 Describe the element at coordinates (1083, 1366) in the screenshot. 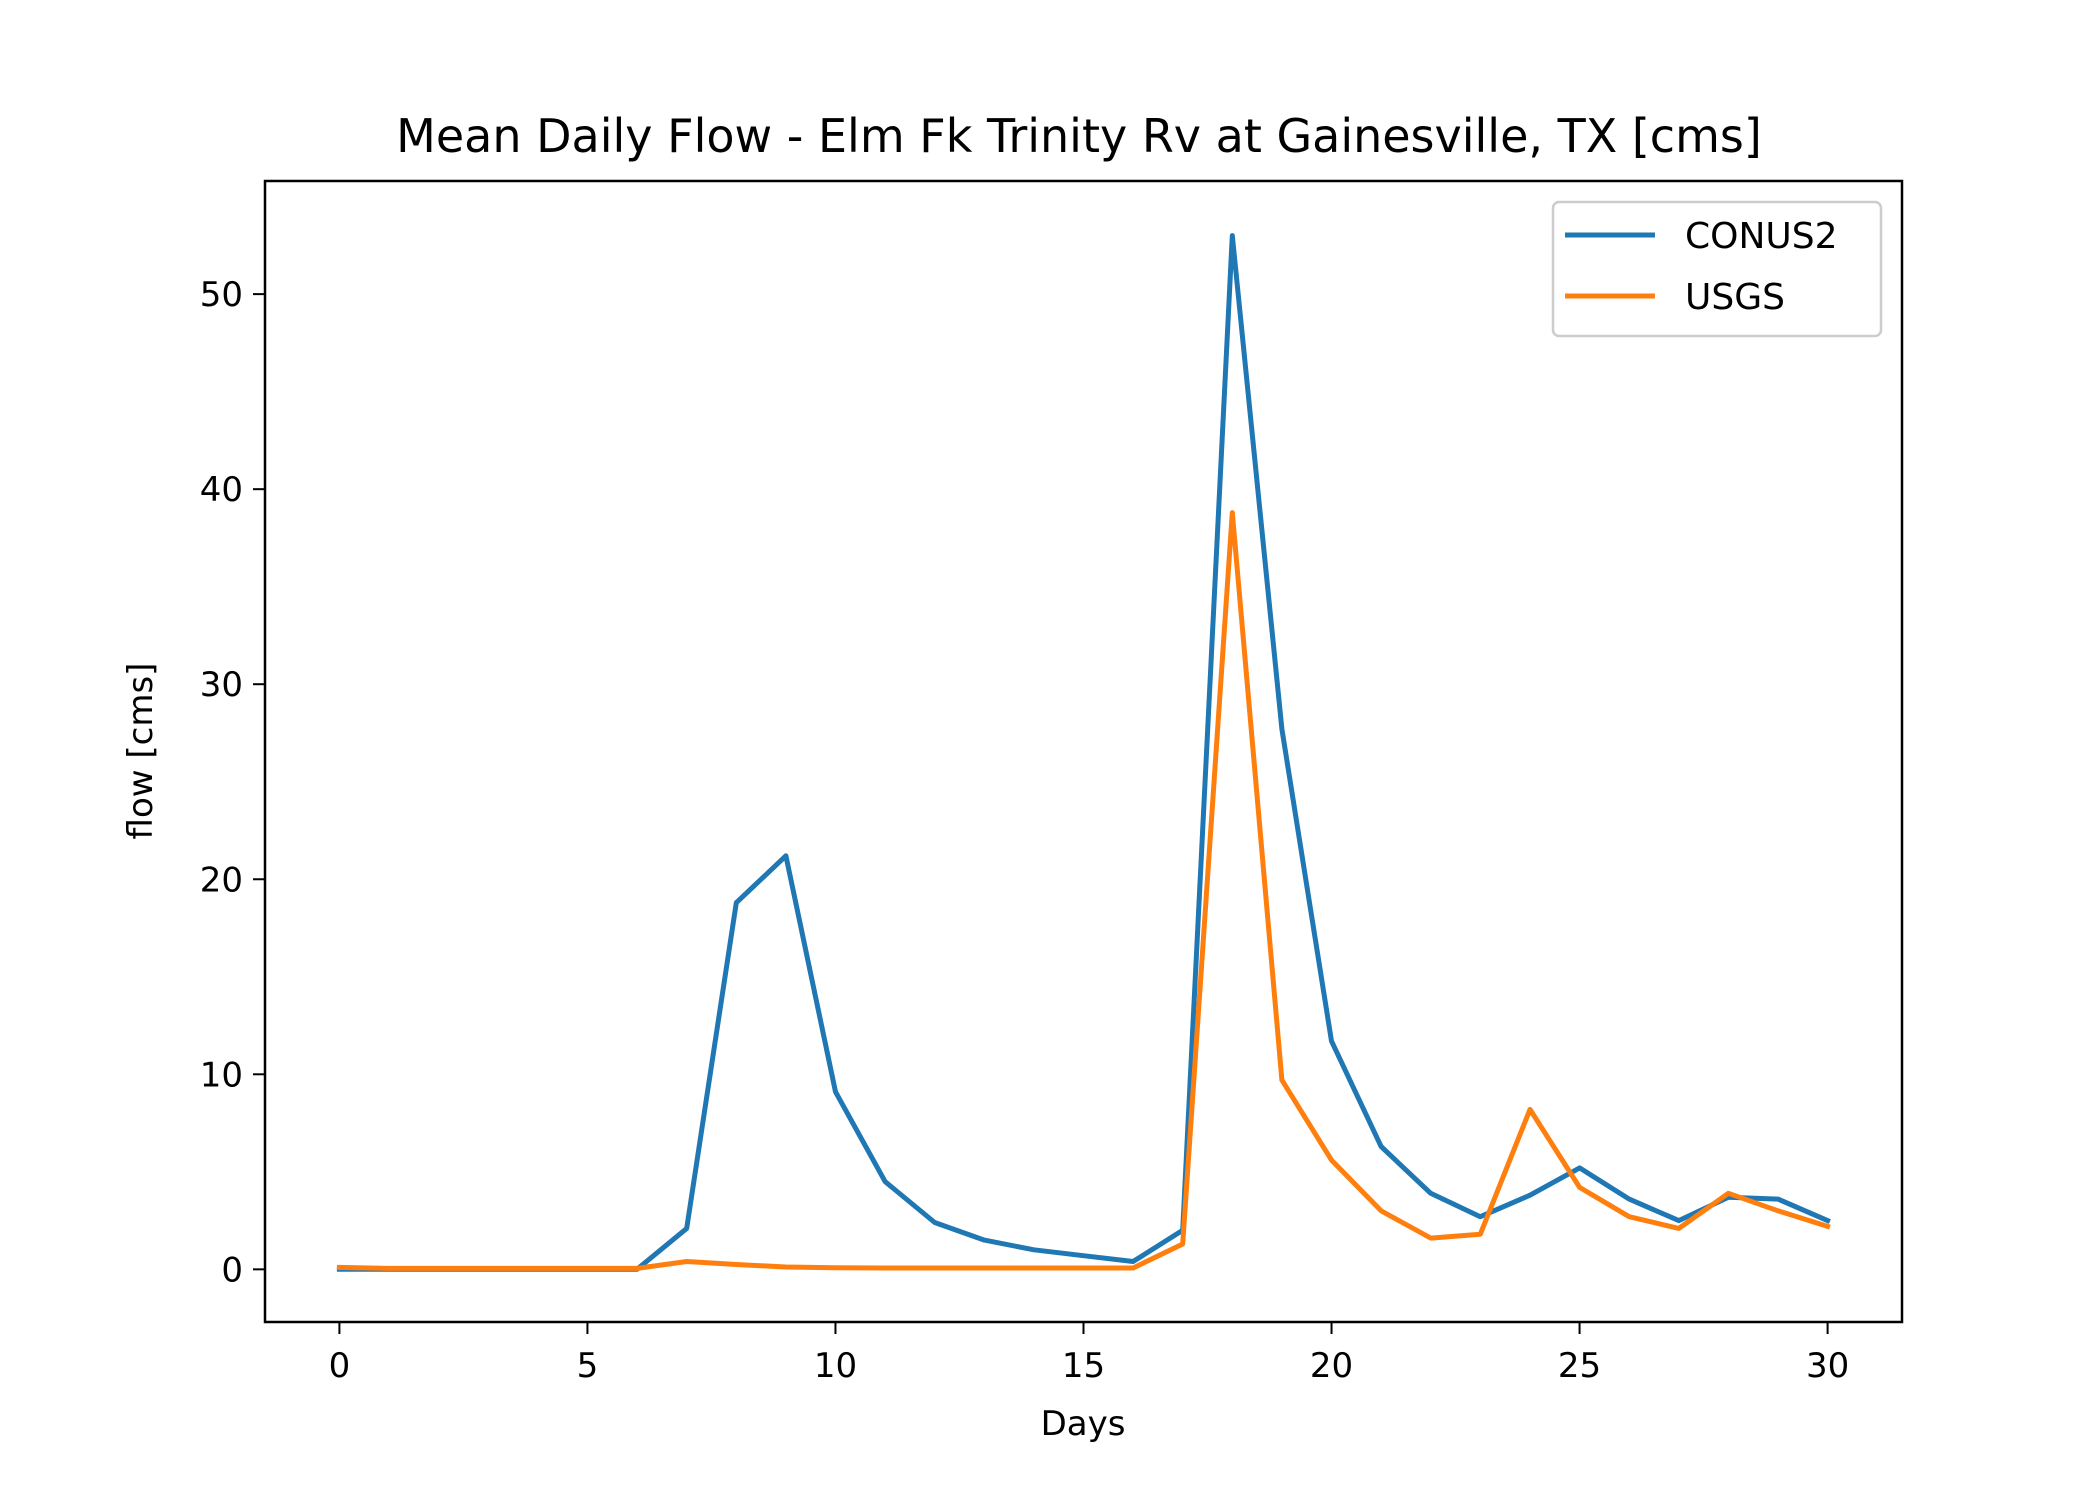

I see `x-tick-label: 15` at that location.